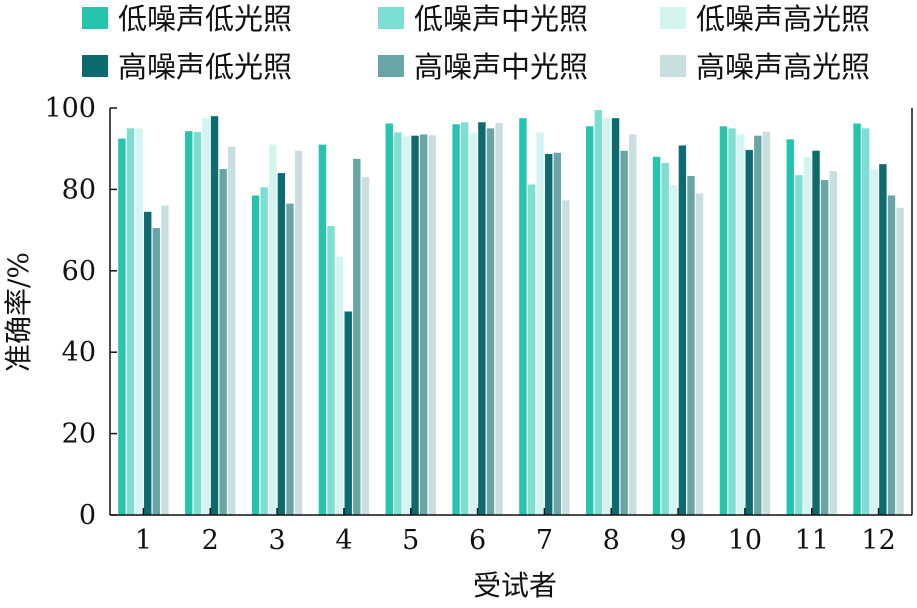 The width and height of the screenshot is (917, 608). What do you see at coordinates (891, 355) in the screenshot?
I see `bar-s5-c12` at bounding box center [891, 355].